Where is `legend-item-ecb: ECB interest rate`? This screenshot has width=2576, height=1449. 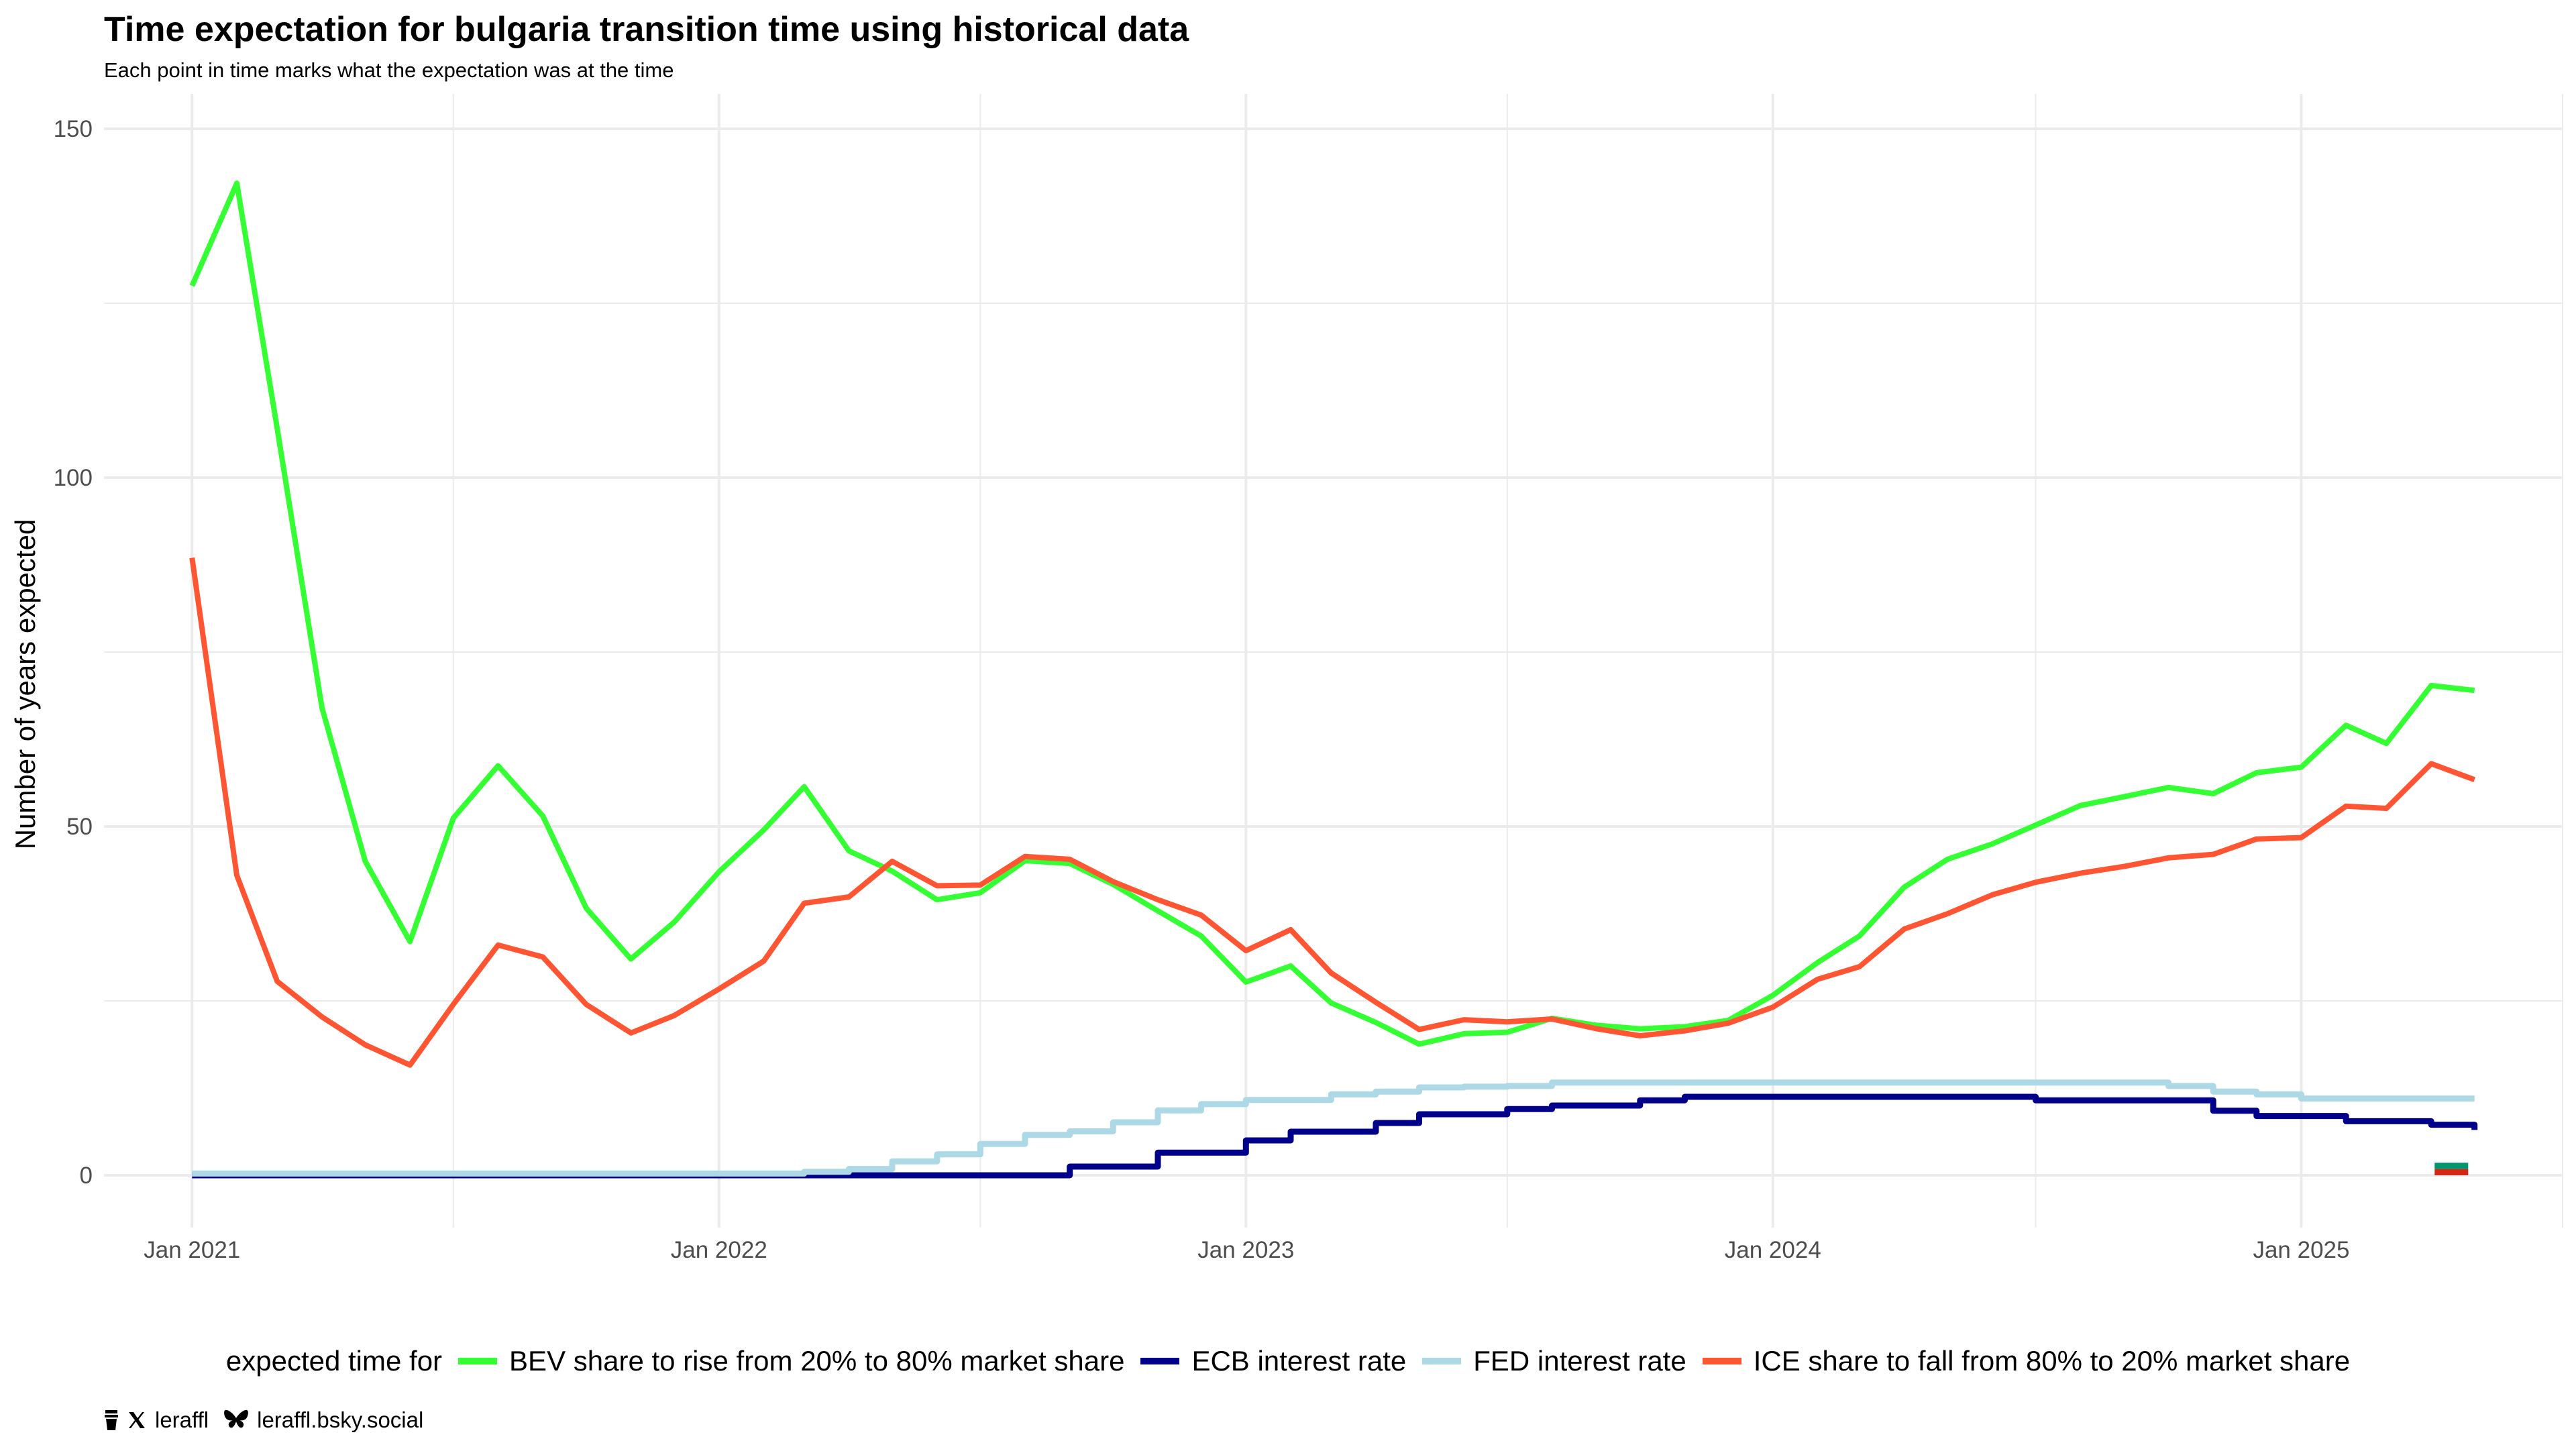 legend-item-ecb: ECB interest rate is located at coordinates (1273, 1361).